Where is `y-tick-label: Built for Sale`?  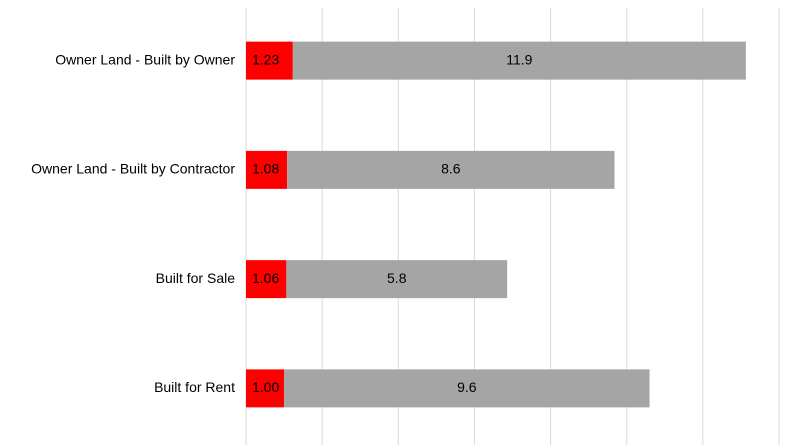
y-tick-label: Built for Sale is located at coordinates (196, 278).